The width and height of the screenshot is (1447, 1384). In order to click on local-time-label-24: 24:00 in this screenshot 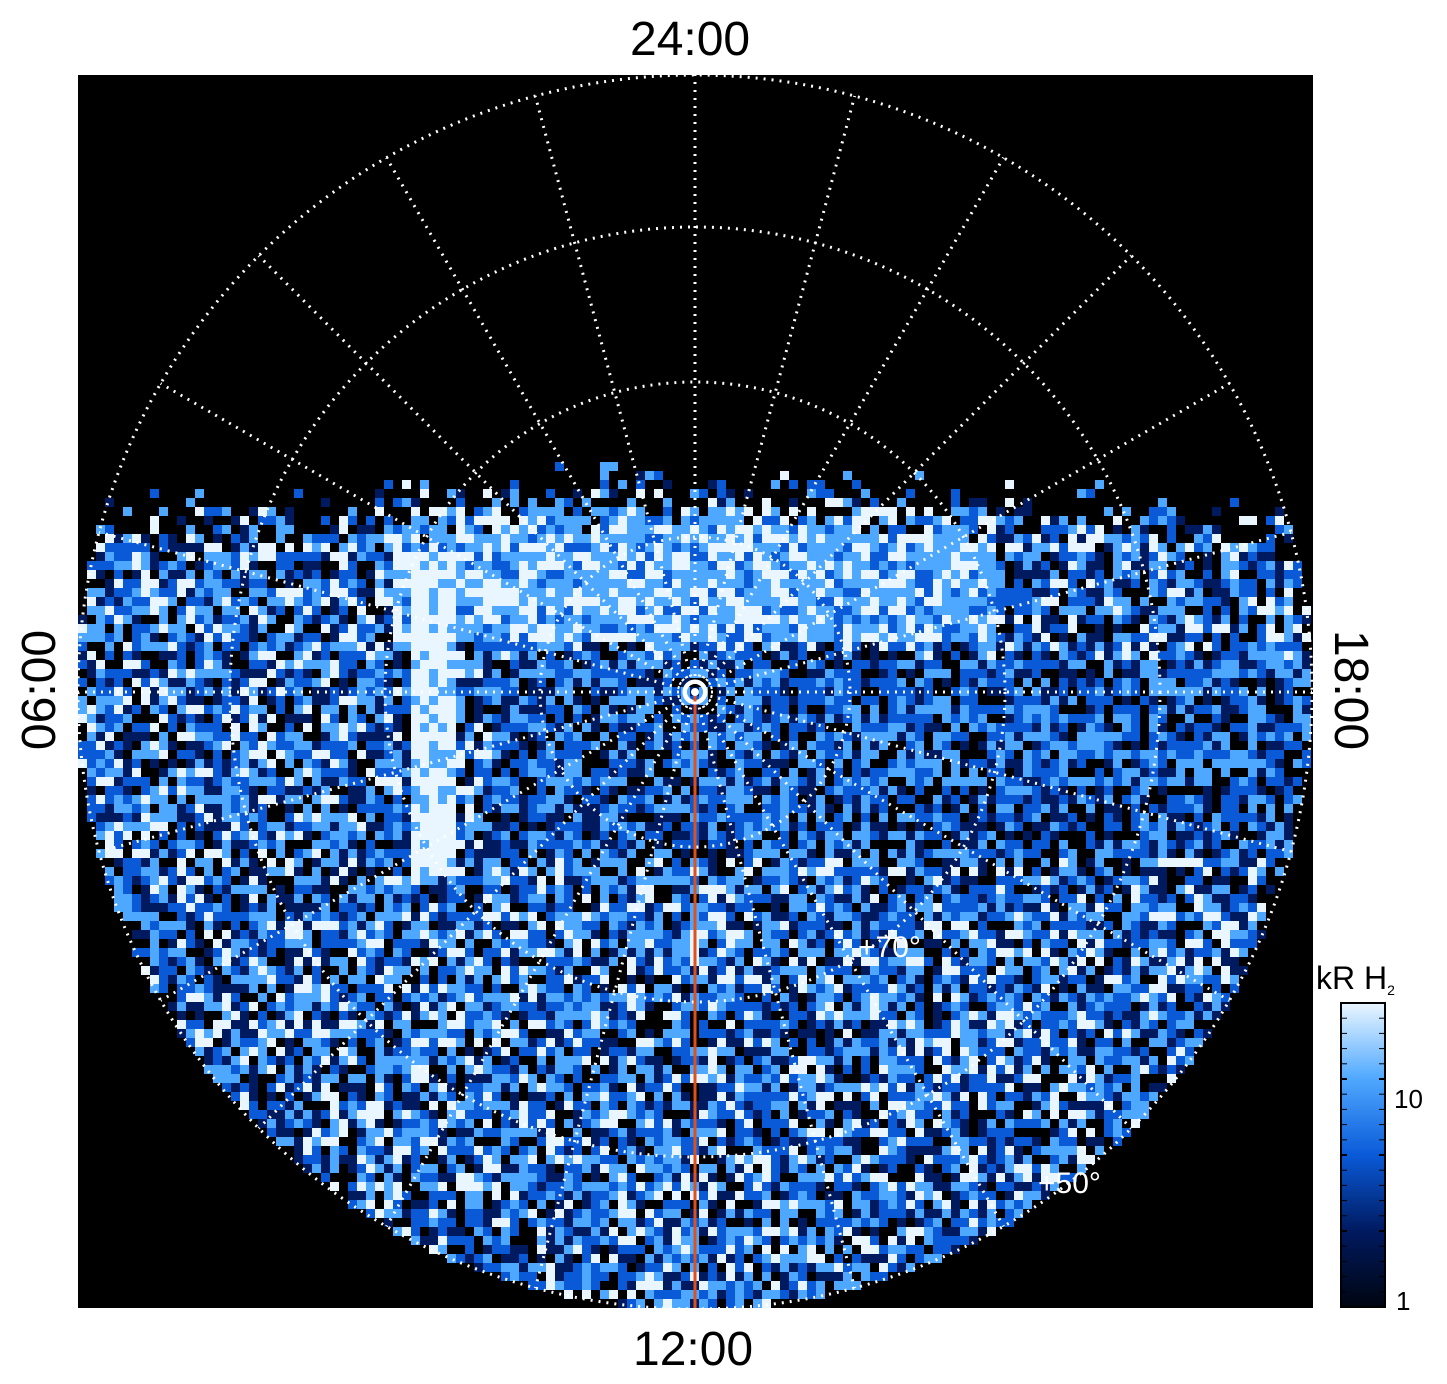, I will do `click(690, 39)`.